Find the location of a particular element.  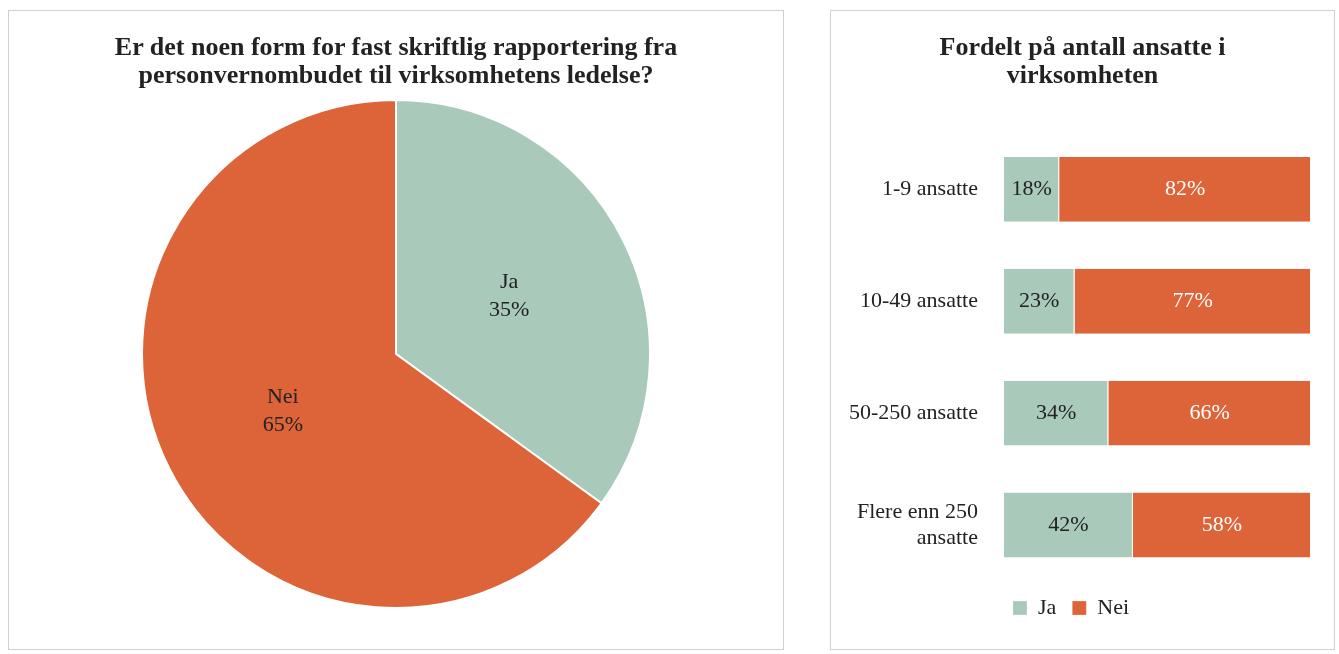

data-label: 42% is located at coordinates (1068, 523).